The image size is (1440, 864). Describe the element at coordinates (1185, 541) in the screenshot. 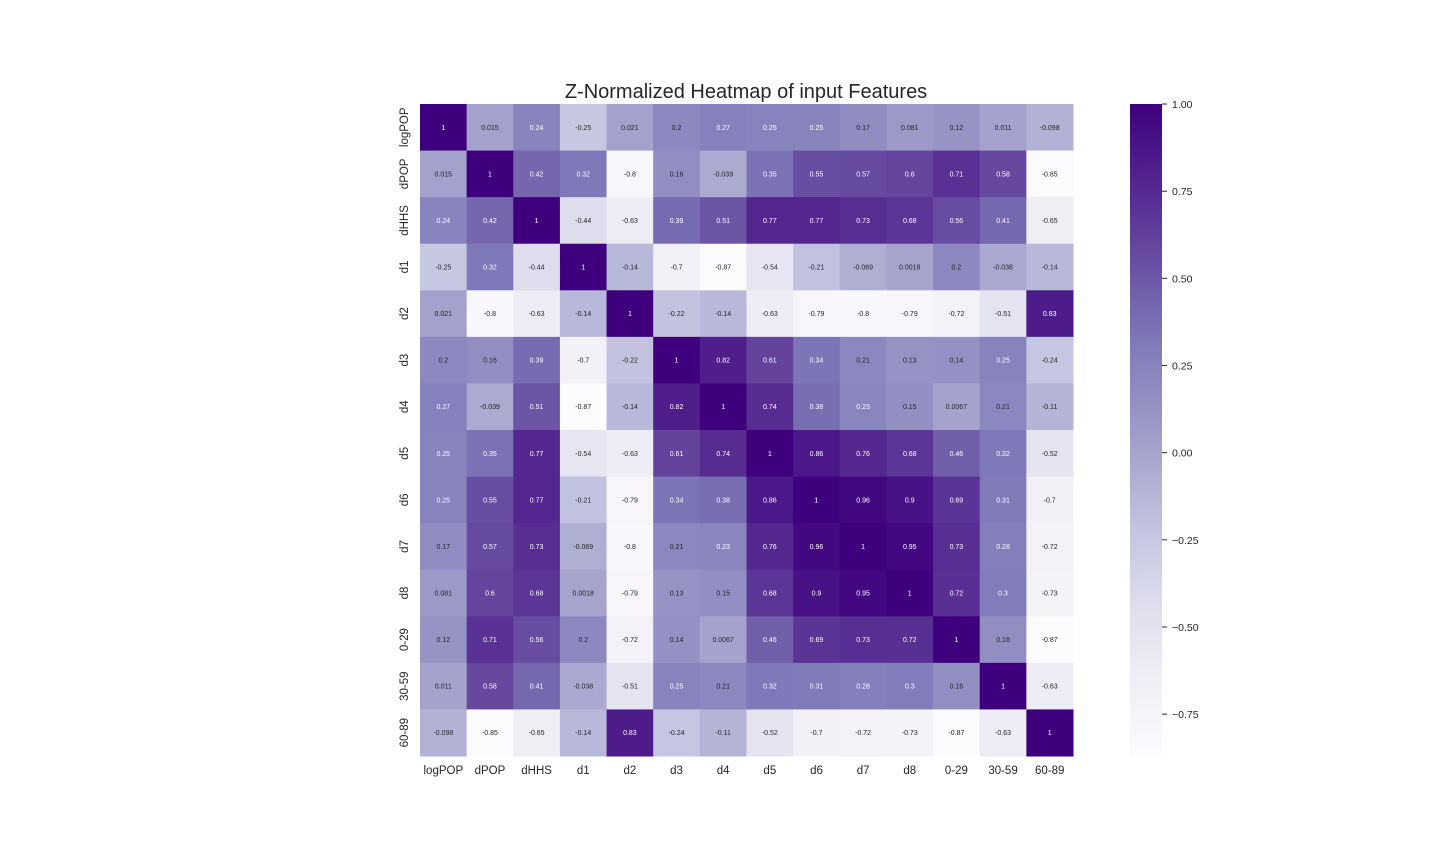

I see `colorbar-tick-label-5: −0.25` at that location.